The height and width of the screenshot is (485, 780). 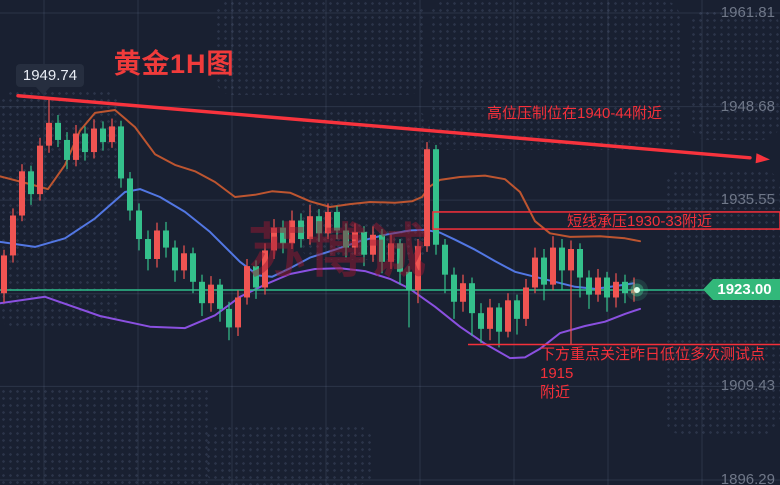 I want to click on axis-label-1948.68: 1948.68, so click(x=747, y=106).